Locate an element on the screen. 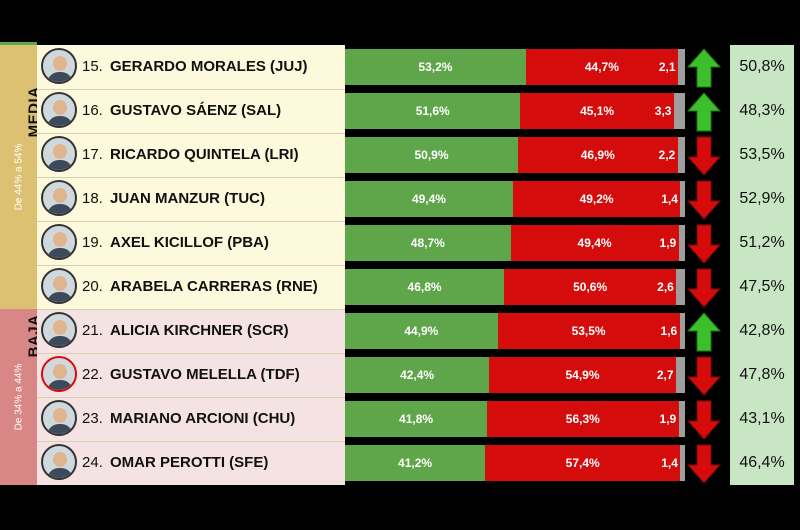 The width and height of the screenshot is (800, 530). arrow-up-icon is located at coordinates (704, 332).